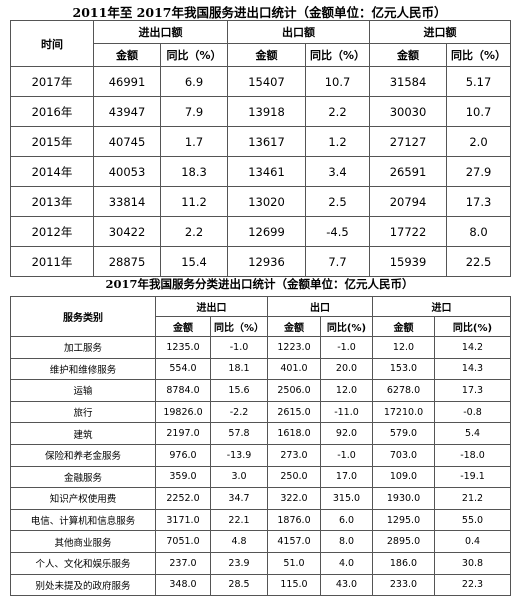 This screenshot has height=602, width=519. What do you see at coordinates (239, 390) in the screenshot?
I see `total-yoy-cell: 15.6` at bounding box center [239, 390].